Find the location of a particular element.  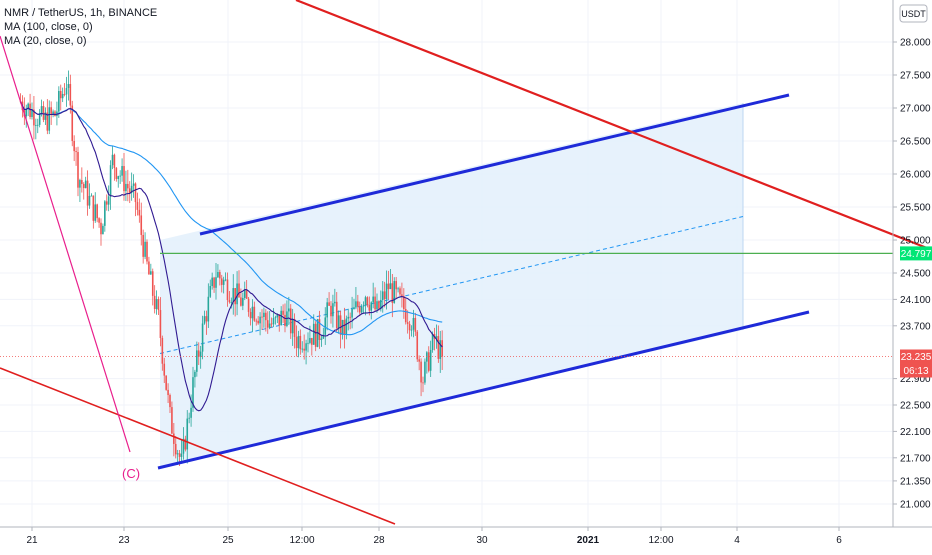

y-tick-label: 21.000 is located at coordinates (915, 505).